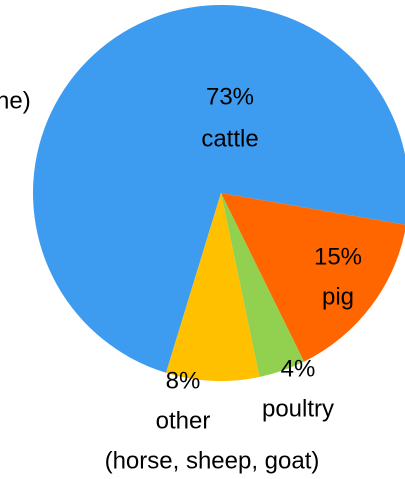 This screenshot has width=405, height=479. What do you see at coordinates (183, 420) in the screenshot?
I see `category-label: other` at bounding box center [183, 420].